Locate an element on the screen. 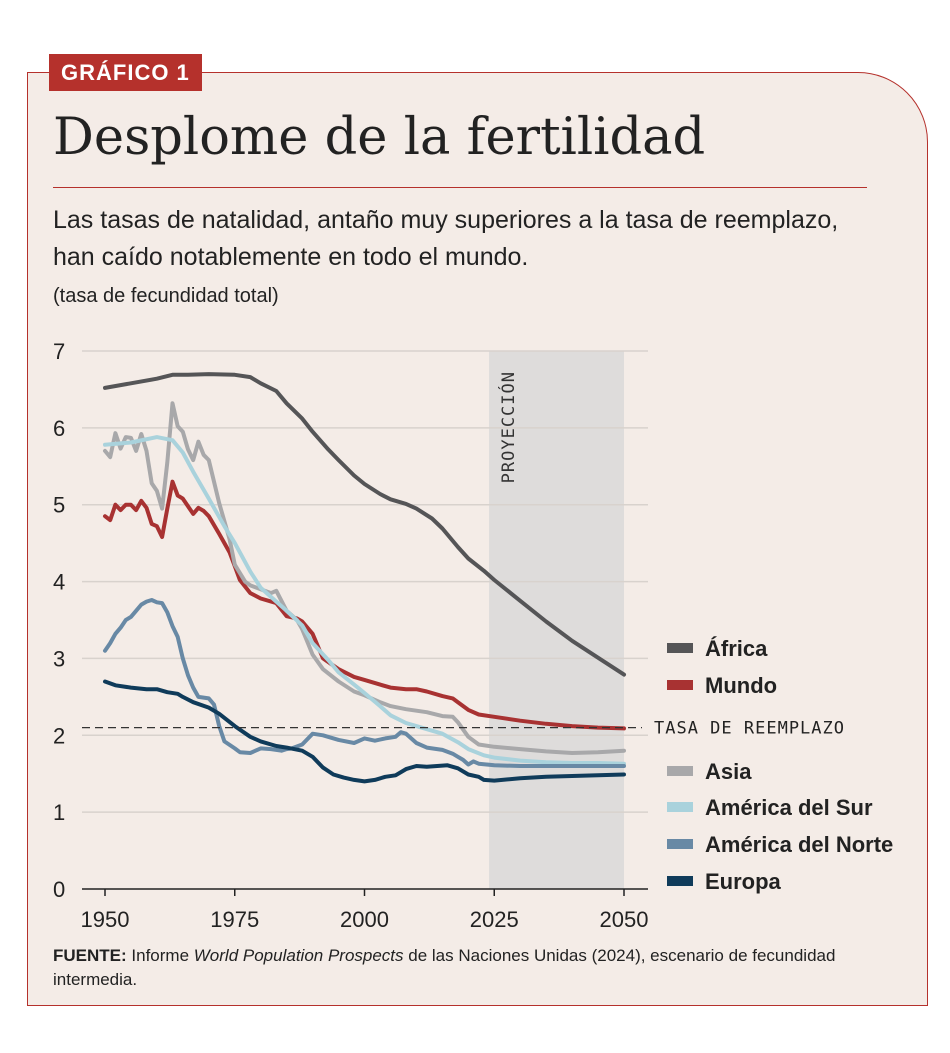  y-tick-label: 0 is located at coordinates (59, 889).